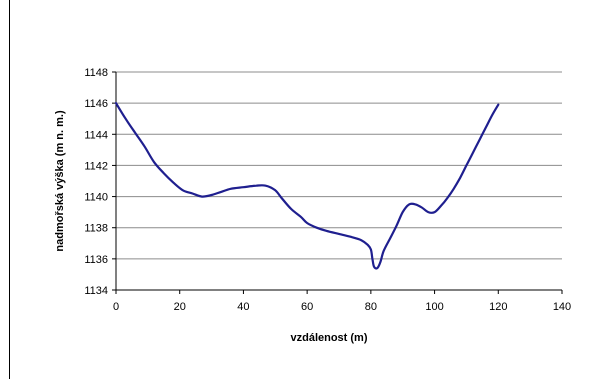  I want to click on y-axis-ticks: 1134 1136 1138 1140 1142 1144 1146 1148, so click(100, 182).